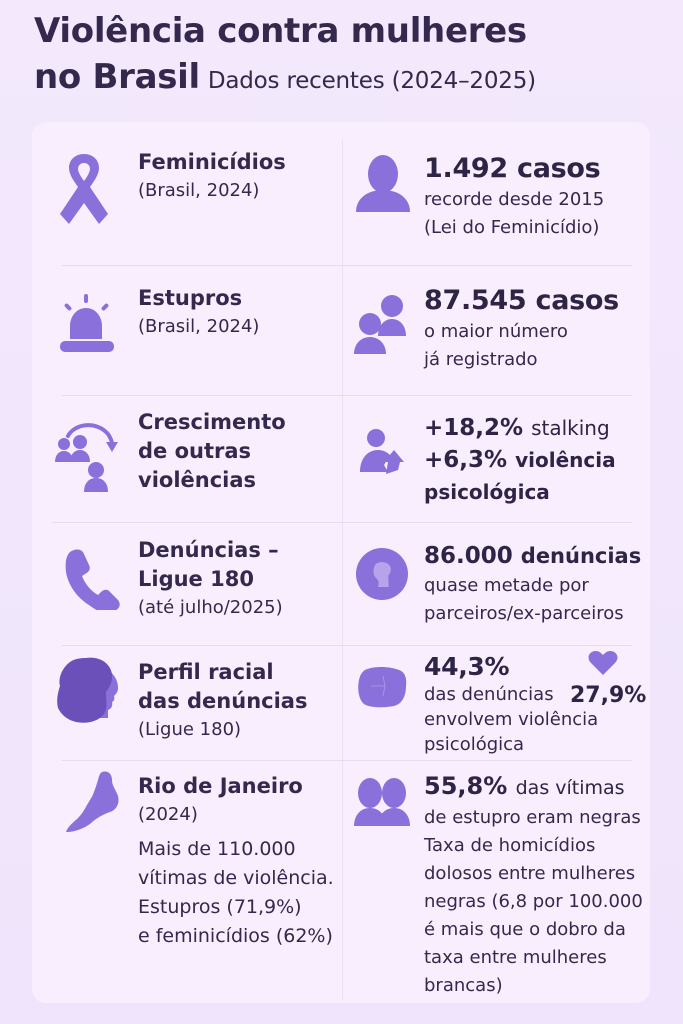 This screenshot has height=1024, width=683. What do you see at coordinates (524, 613) in the screenshot?
I see `denuncias-note-2: parceiros/ex-parceiros` at bounding box center [524, 613].